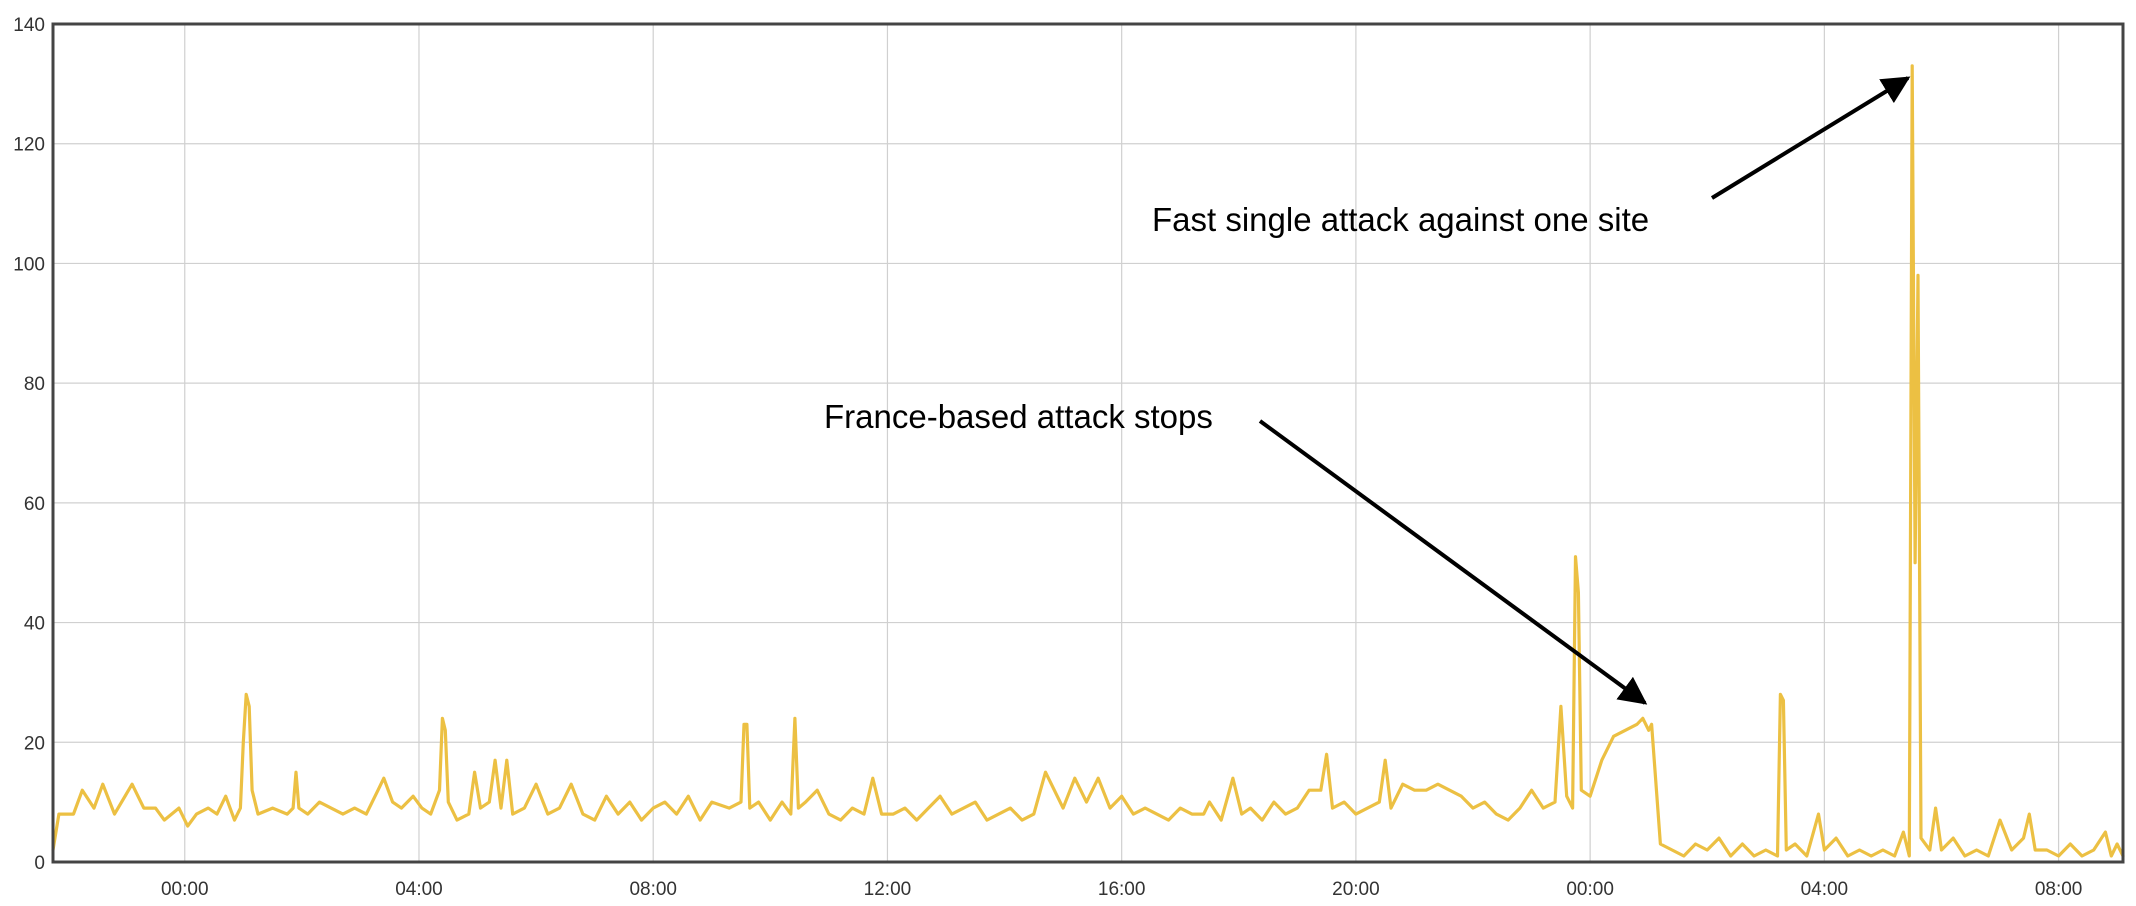  What do you see at coordinates (1236, 551) in the screenshot?
I see `annotation-france-attack-stops: France-based attack stops` at bounding box center [1236, 551].